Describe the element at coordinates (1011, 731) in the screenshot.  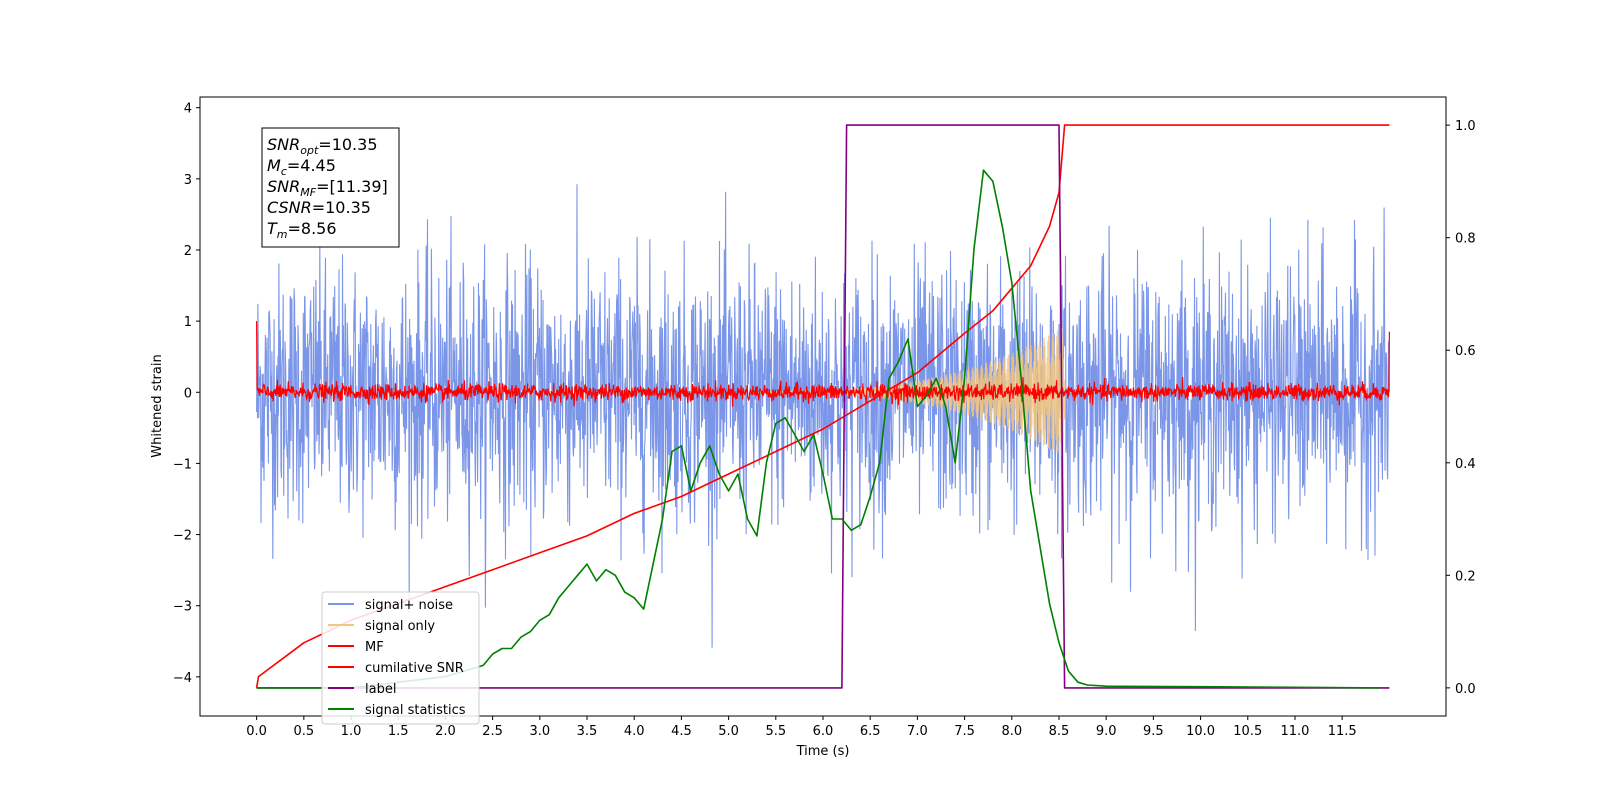
I see `x-tick-label: 8.0` at that location.